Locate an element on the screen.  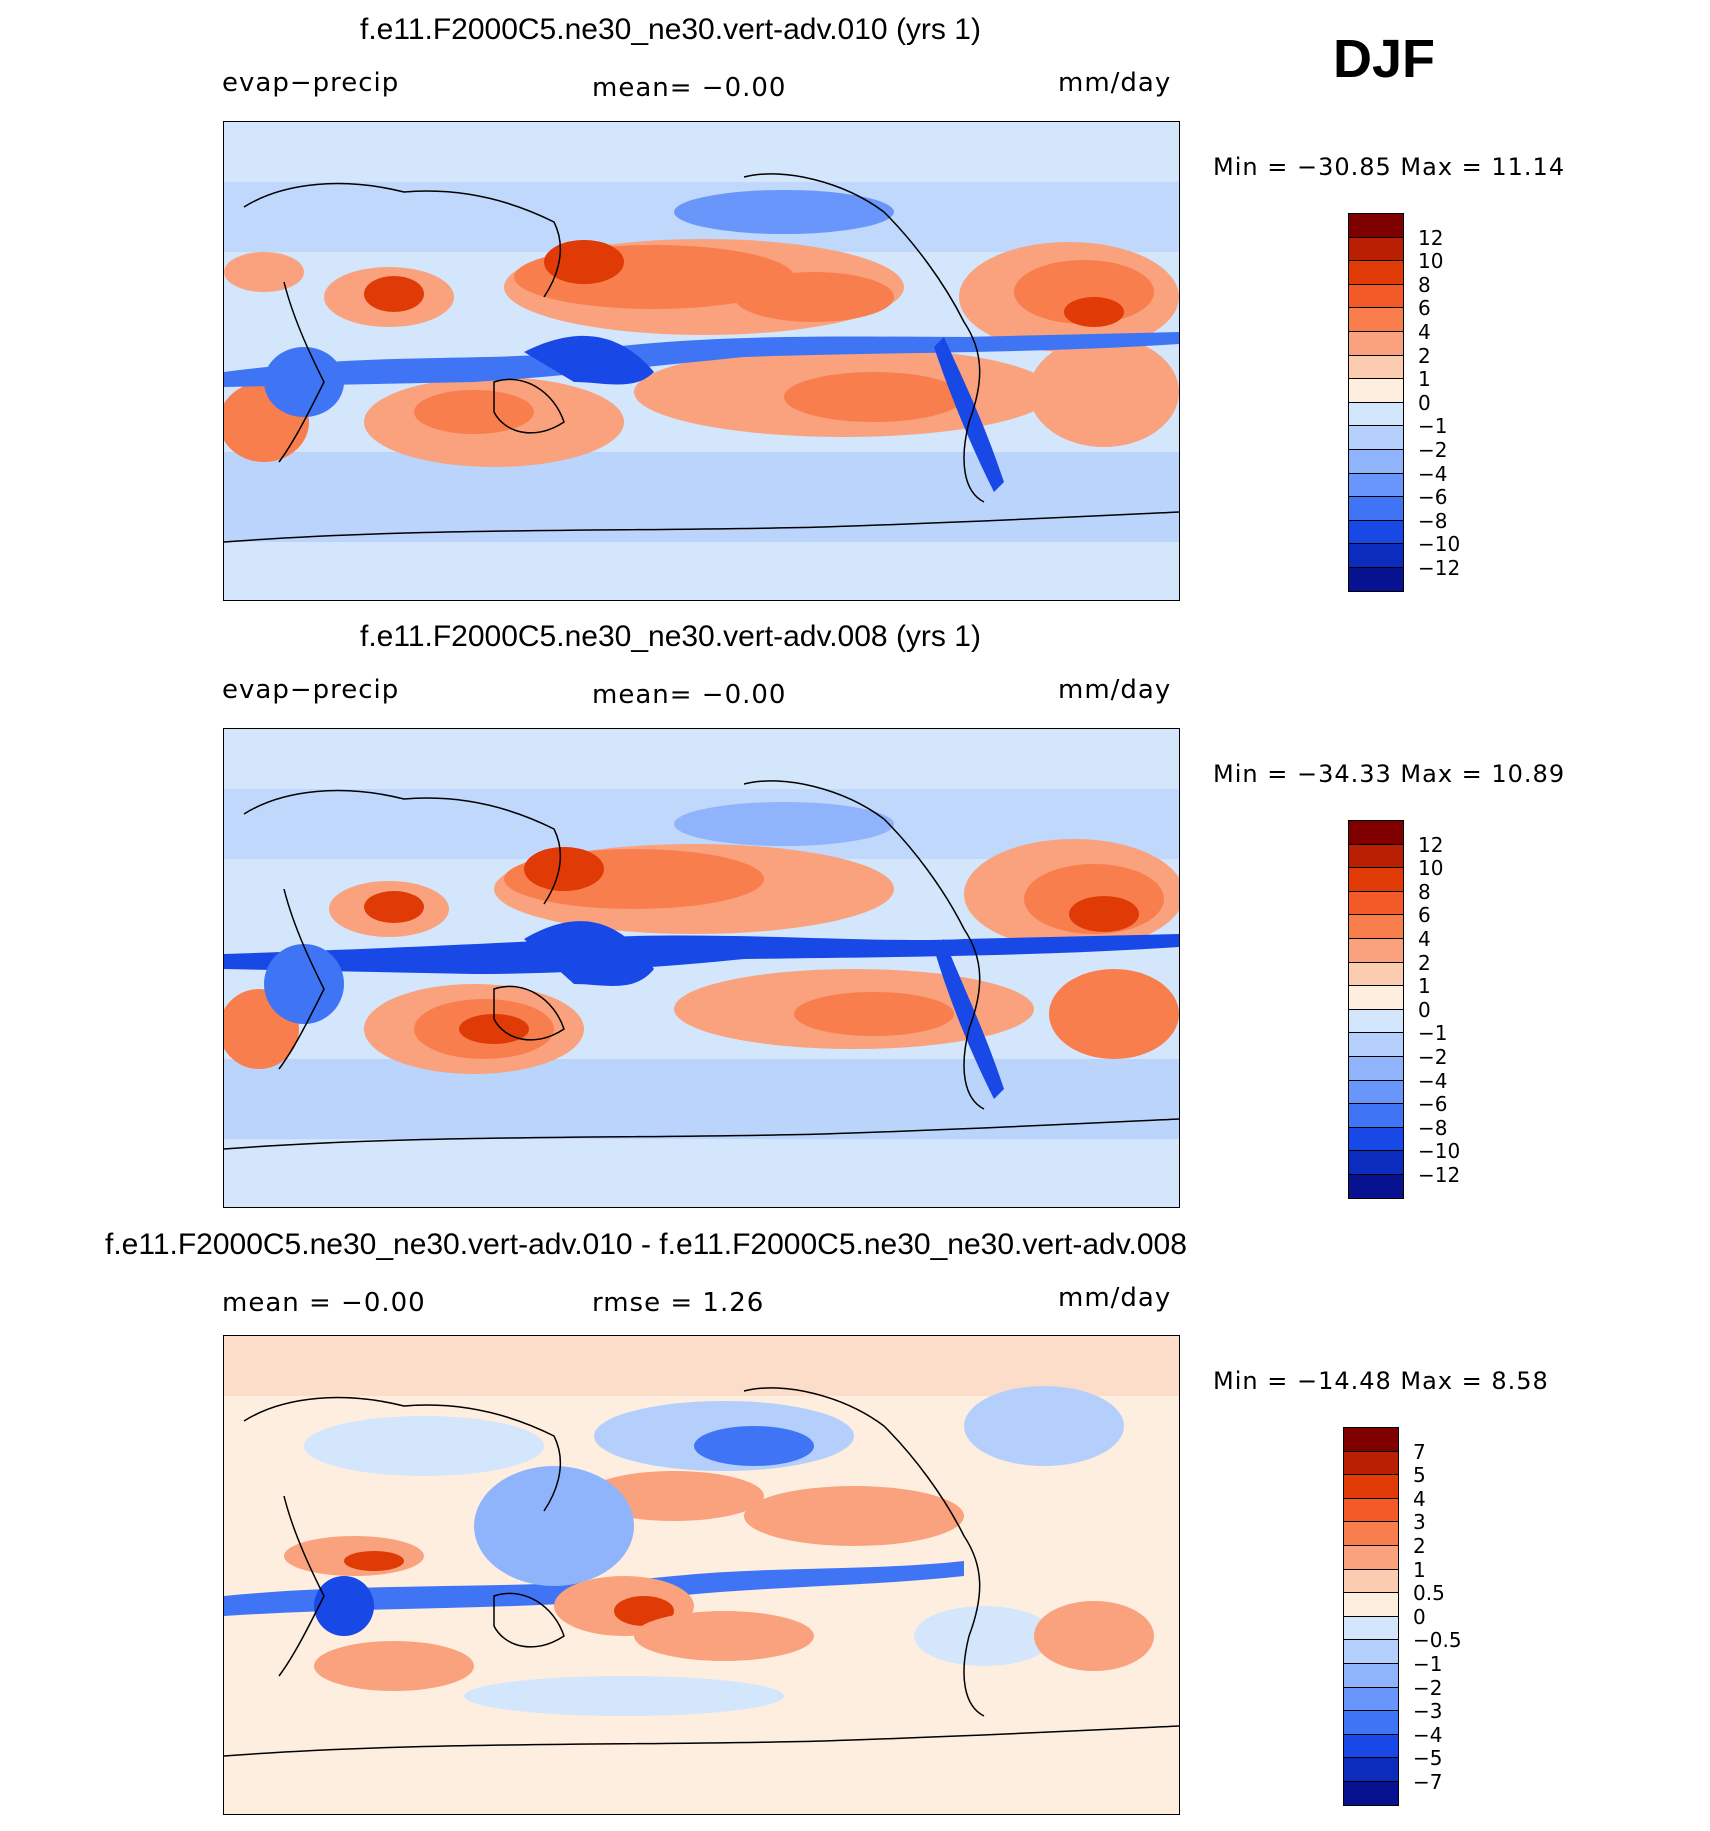
panel-2-variable-label: evap−precip is located at coordinates (311, 690).